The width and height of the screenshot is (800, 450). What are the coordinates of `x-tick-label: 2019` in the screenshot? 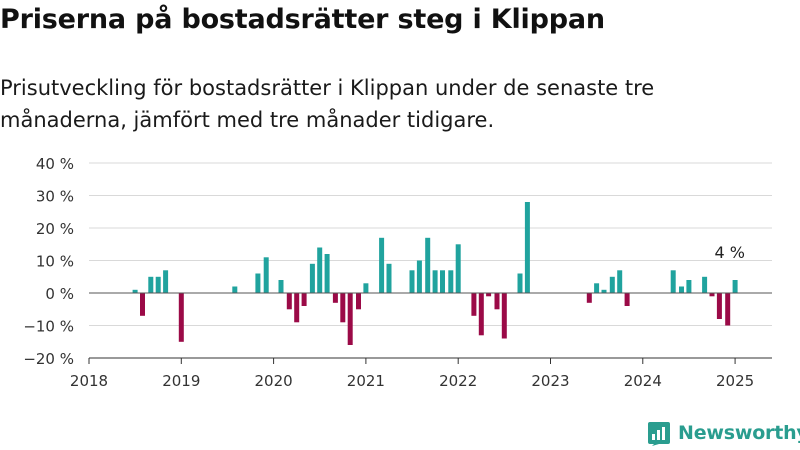 It's located at (181, 381).